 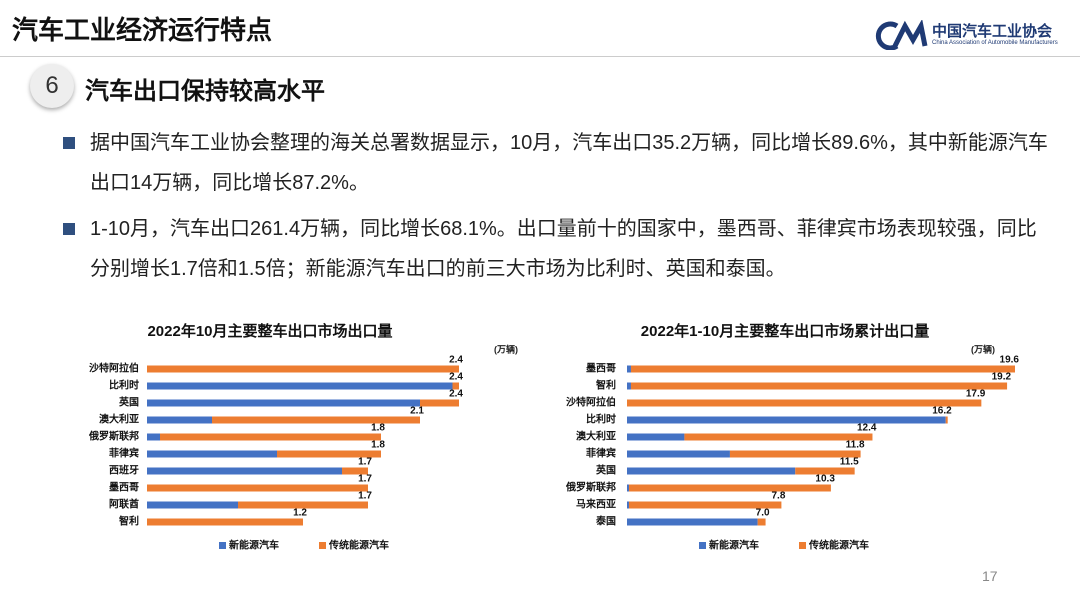 What do you see at coordinates (269, 331) in the screenshot?
I see `chart-title: 2022年10月主要整车出口市场出口量` at bounding box center [269, 331].